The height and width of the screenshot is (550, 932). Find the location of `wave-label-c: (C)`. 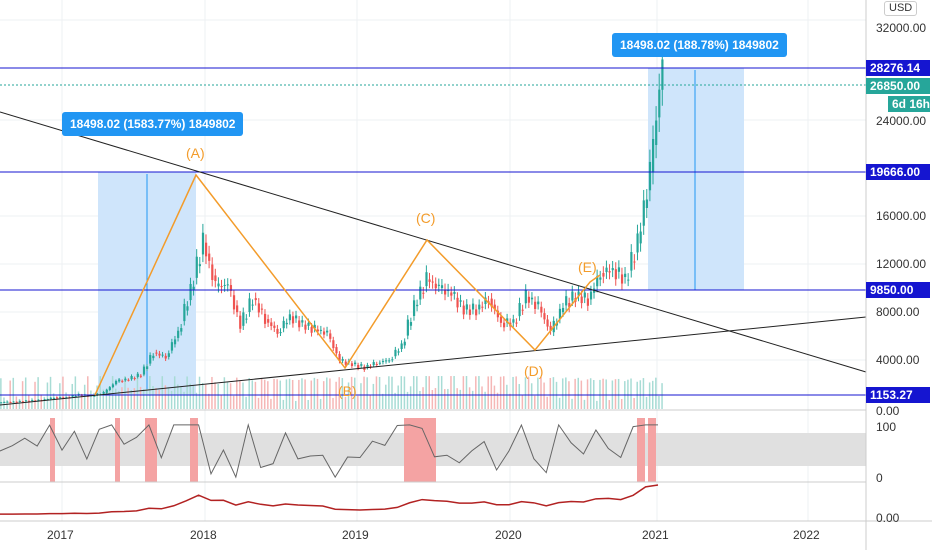

wave-label-c: (C) is located at coordinates (426, 218).